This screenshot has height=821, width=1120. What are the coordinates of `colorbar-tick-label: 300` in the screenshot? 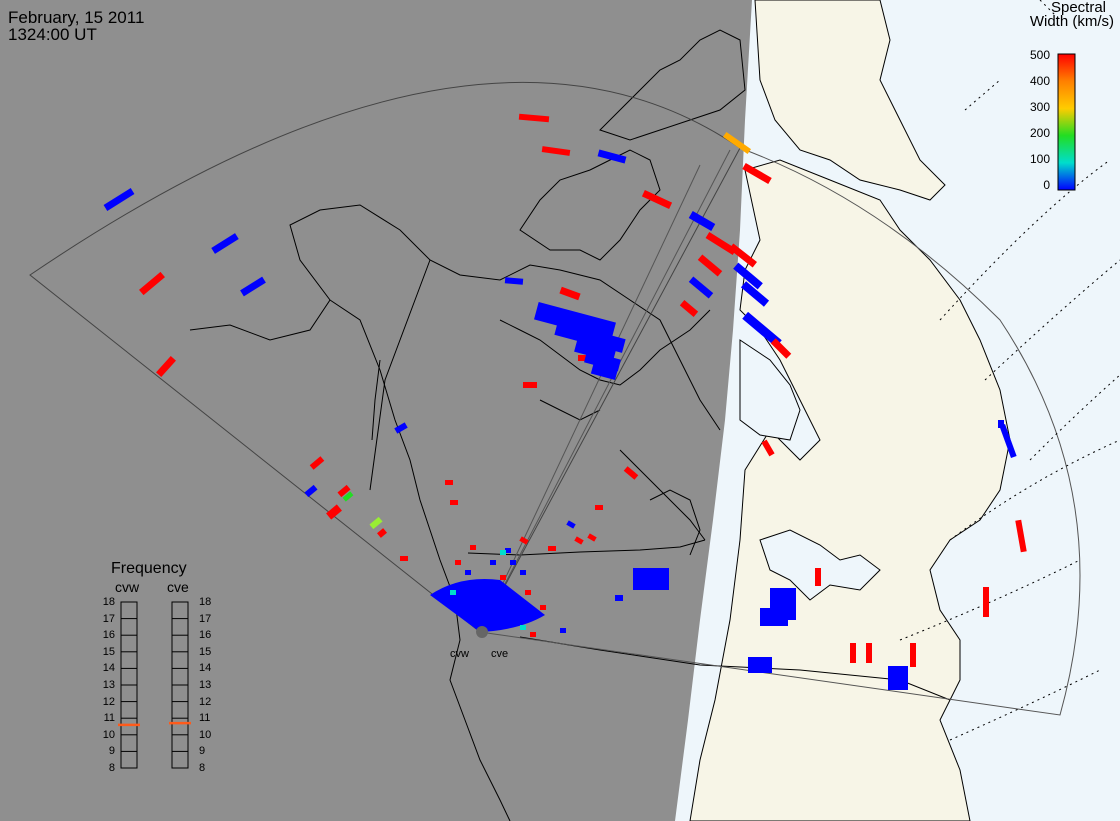 It's located at (1039, 107).